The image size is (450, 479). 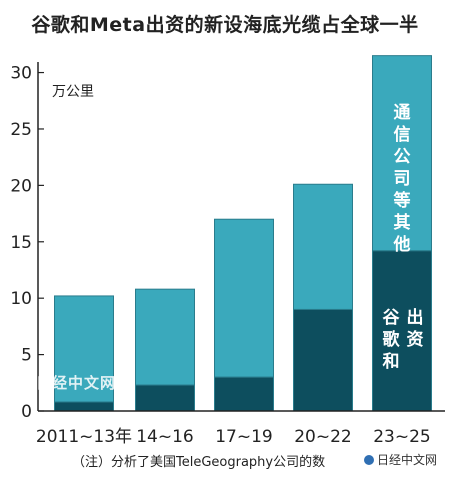 What do you see at coordinates (415, 317) in the screenshot?
I see `series-label-google-meta-right-char: 出` at bounding box center [415, 317].